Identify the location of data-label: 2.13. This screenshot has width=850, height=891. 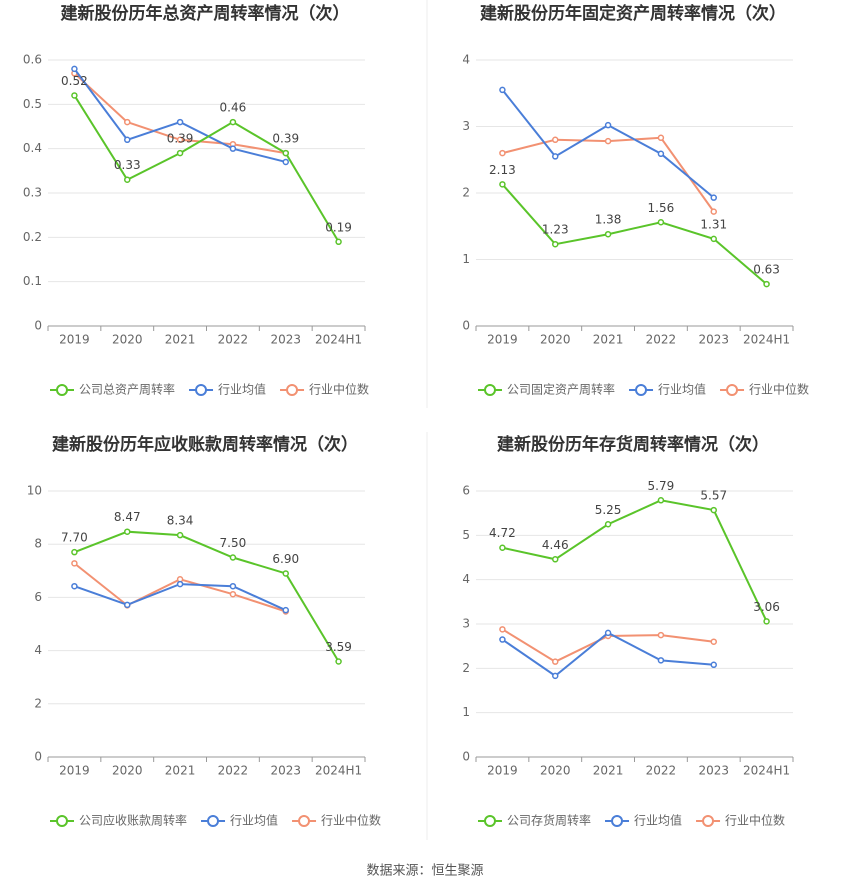
(502, 170).